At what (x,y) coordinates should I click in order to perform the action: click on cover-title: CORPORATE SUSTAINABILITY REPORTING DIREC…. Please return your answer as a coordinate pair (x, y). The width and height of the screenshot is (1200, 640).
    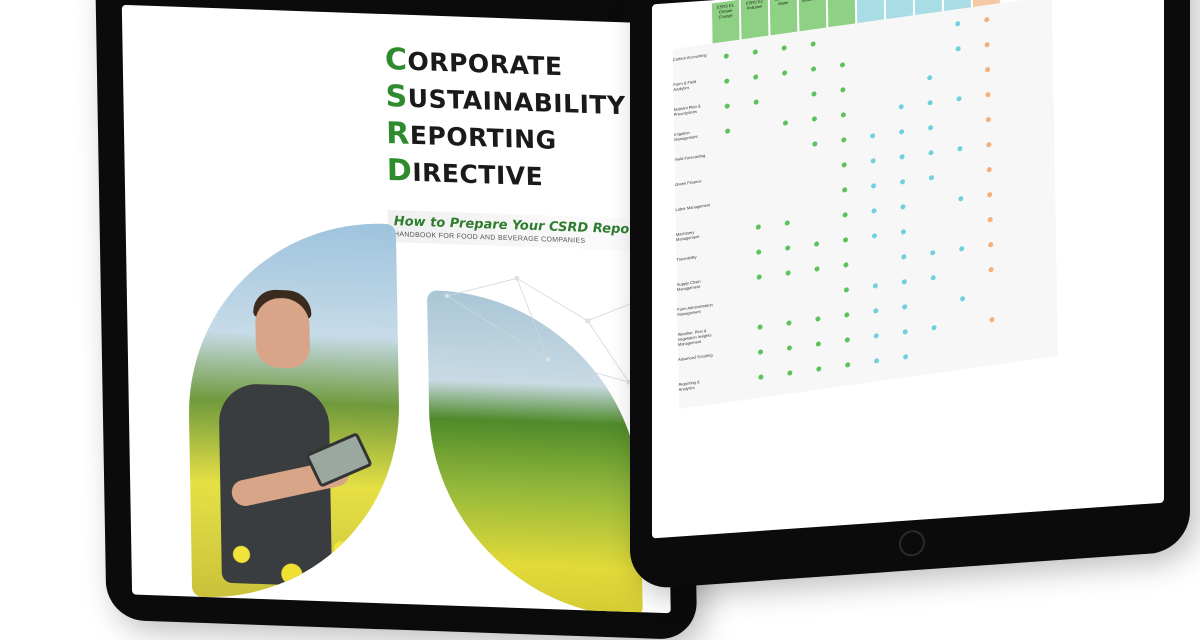
    Looking at the image, I should click on (506, 120).